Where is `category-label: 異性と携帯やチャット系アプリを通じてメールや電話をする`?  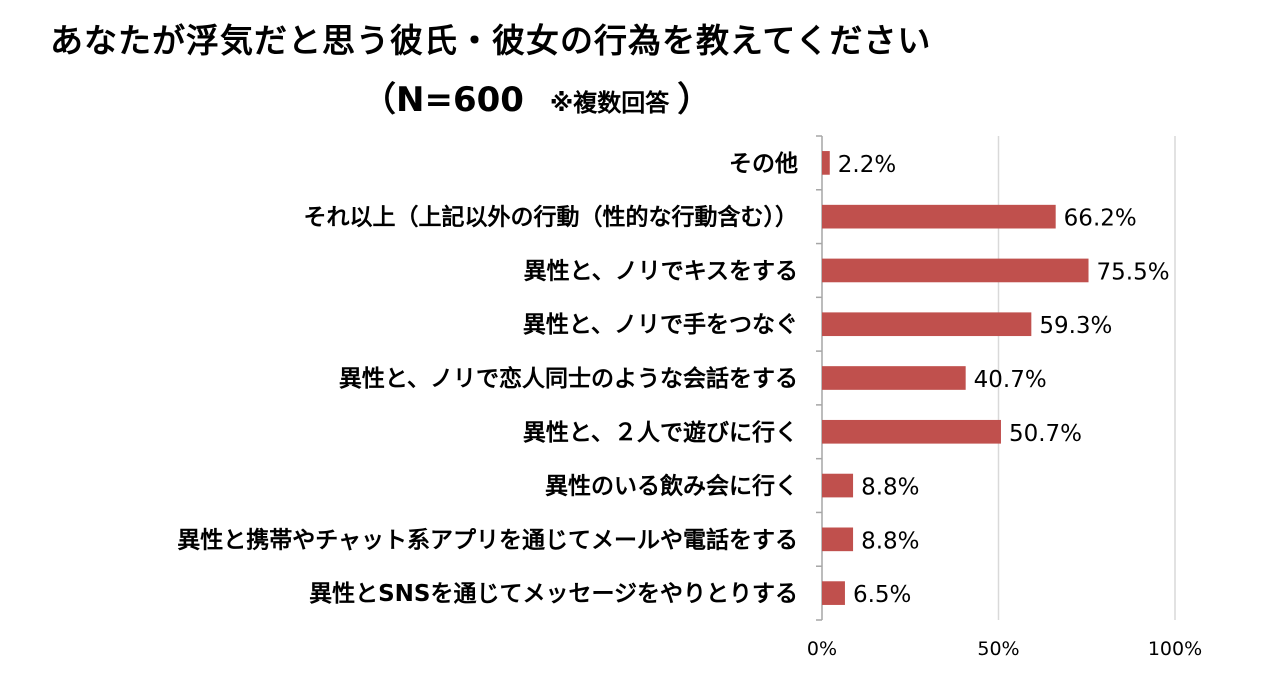 category-label: 異性と携帯やチャット系アプリを通じてメールや電話をする is located at coordinates (487, 539).